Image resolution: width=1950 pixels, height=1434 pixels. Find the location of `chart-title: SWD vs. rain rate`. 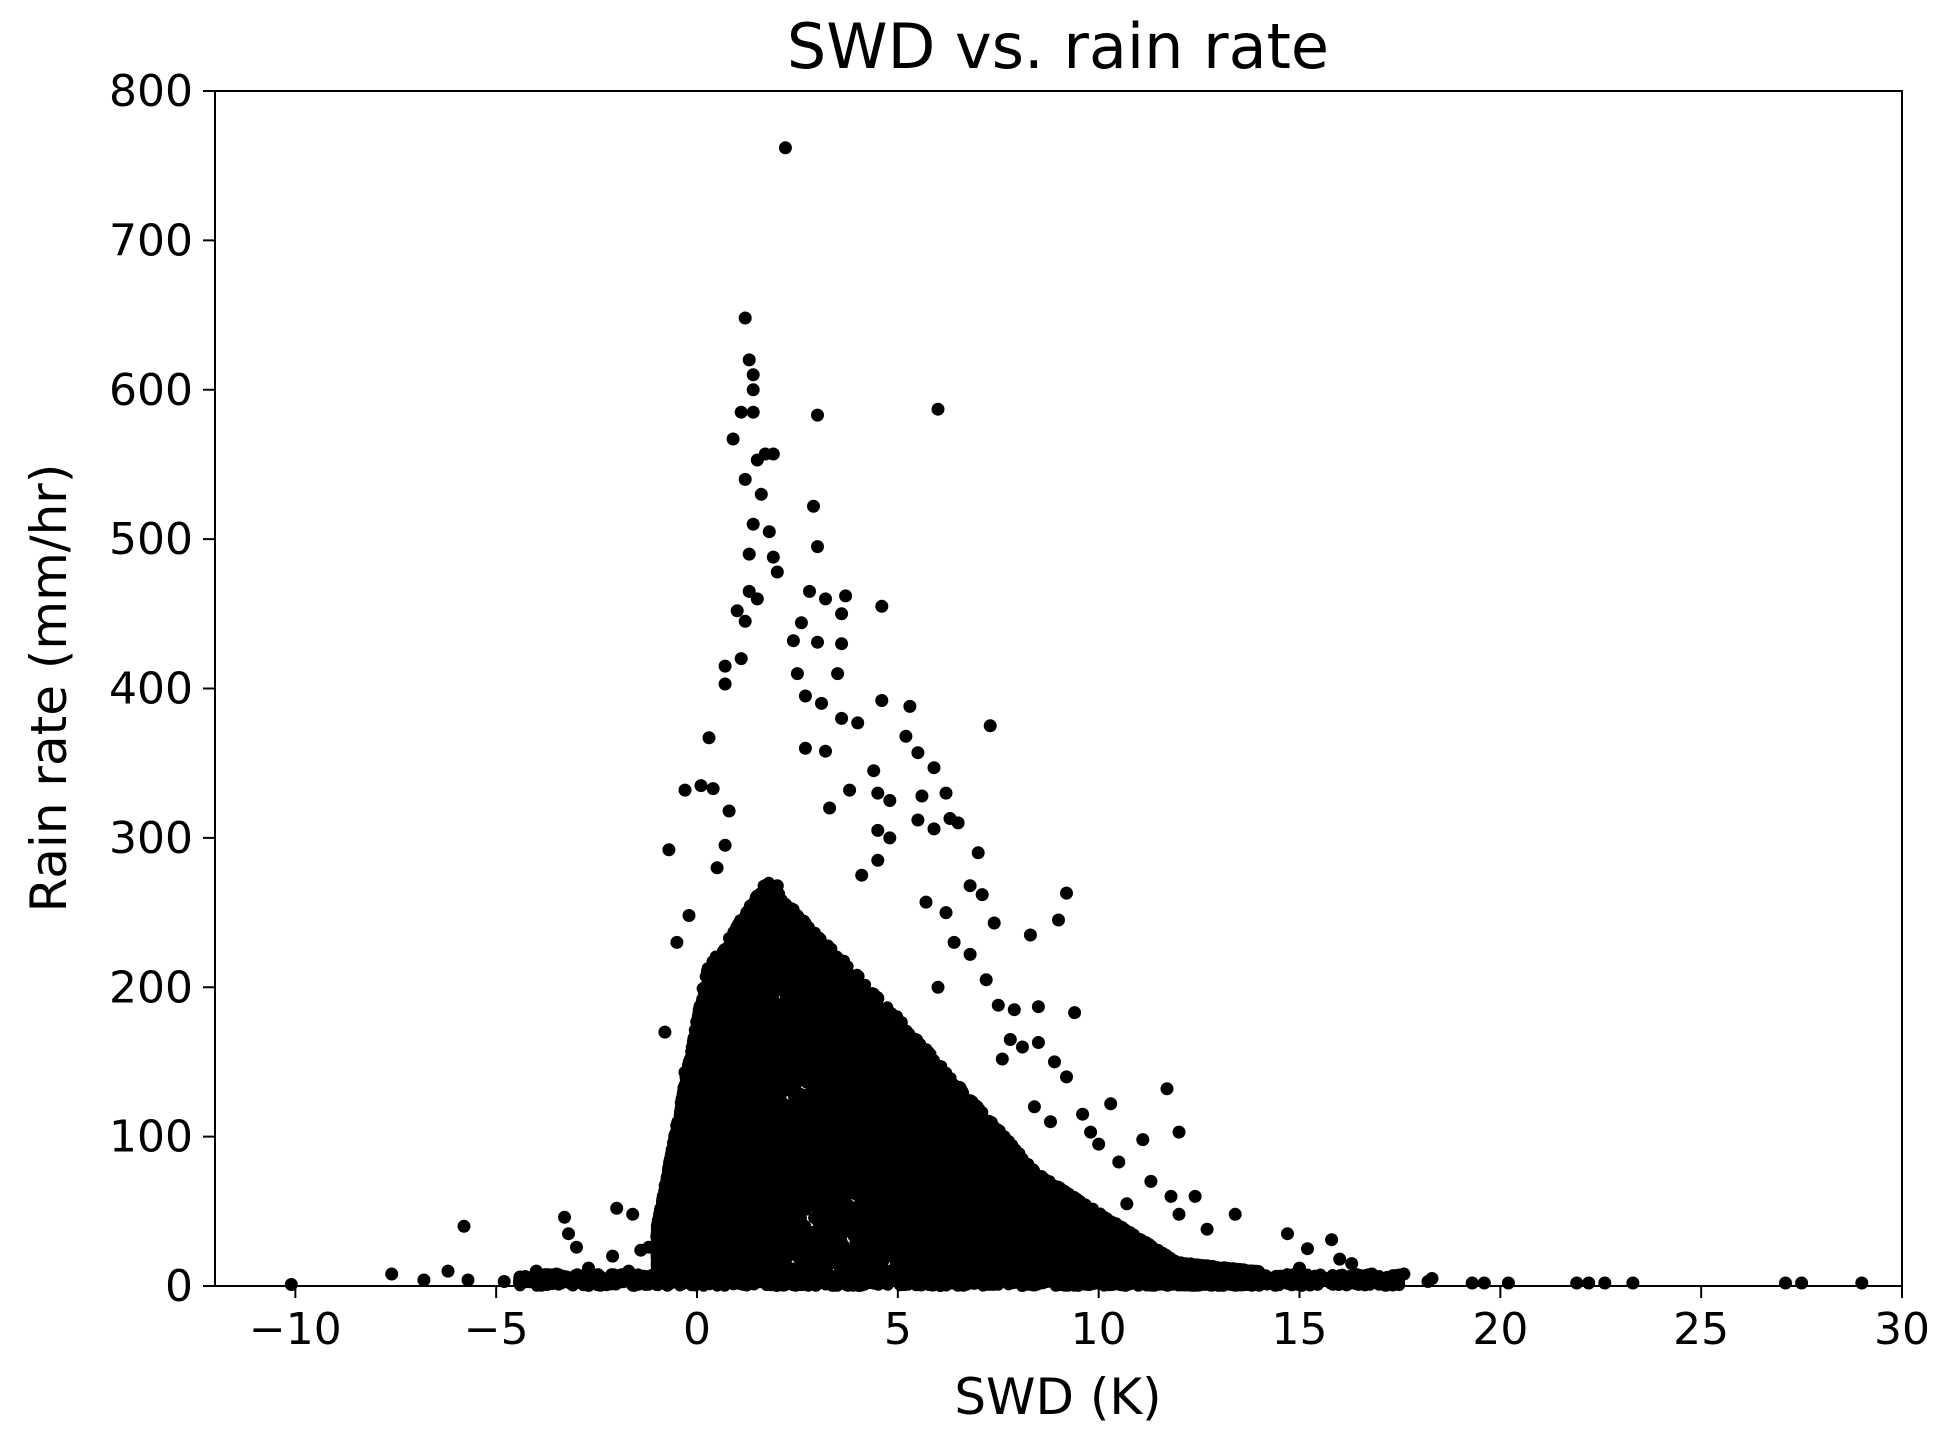

chart-title: SWD vs. rain rate is located at coordinates (1058, 46).